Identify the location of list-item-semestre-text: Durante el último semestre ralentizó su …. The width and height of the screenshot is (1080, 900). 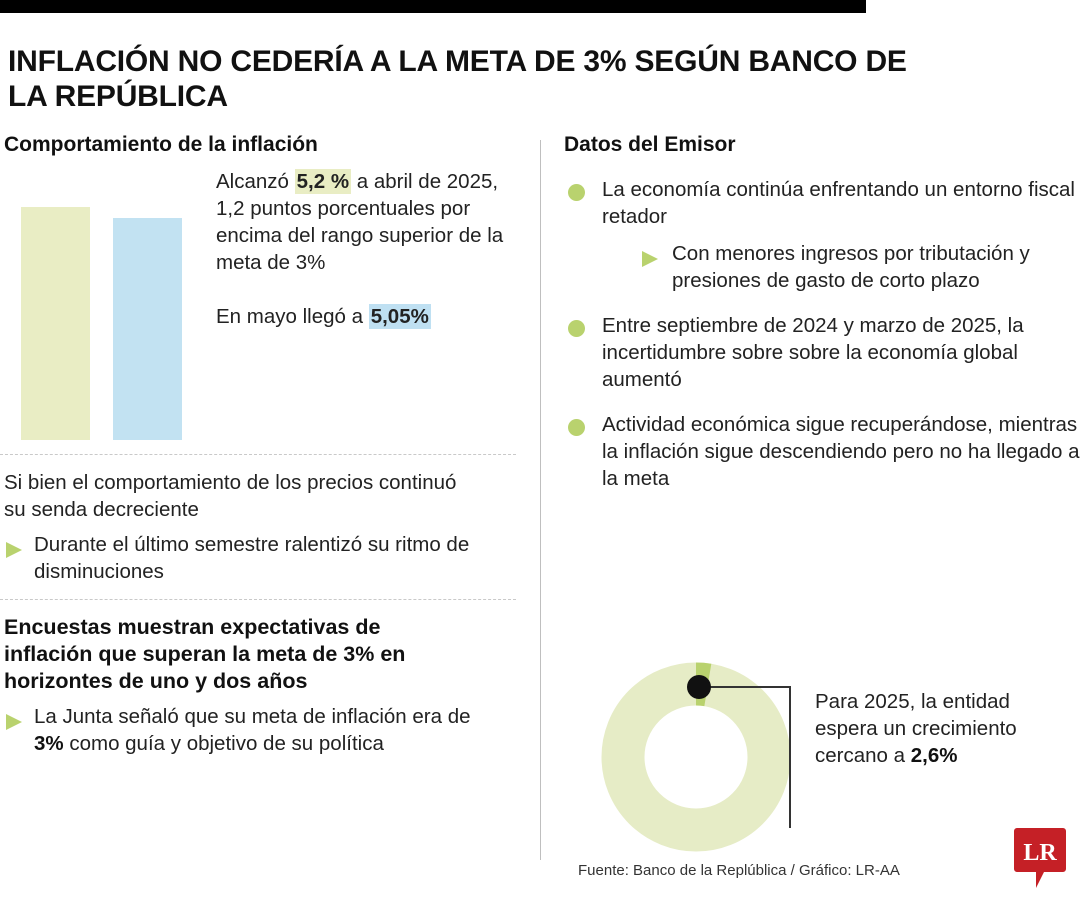
(252, 558).